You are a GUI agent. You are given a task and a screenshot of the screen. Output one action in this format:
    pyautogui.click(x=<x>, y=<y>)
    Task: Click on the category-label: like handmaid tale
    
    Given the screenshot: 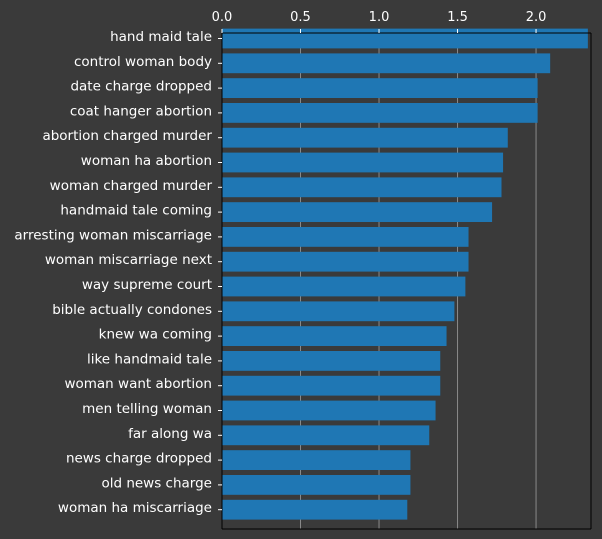 What is the action you would take?
    pyautogui.click(x=149, y=359)
    